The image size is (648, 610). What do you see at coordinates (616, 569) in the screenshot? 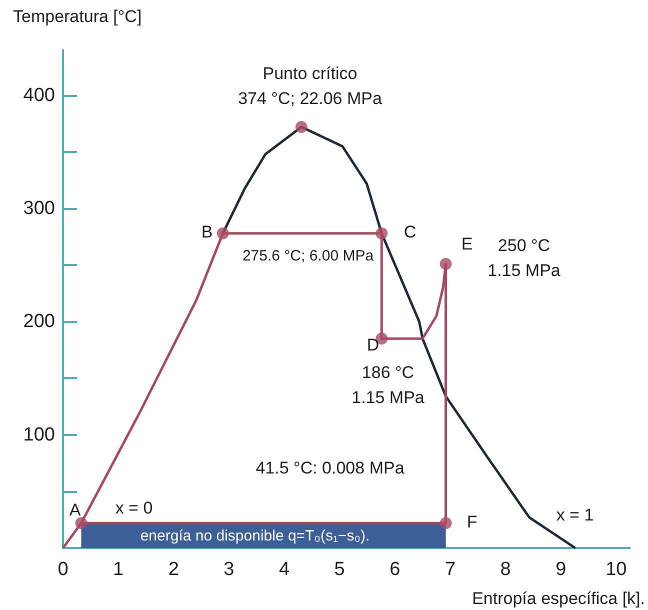
I see `x-tick-label: 10` at bounding box center [616, 569].